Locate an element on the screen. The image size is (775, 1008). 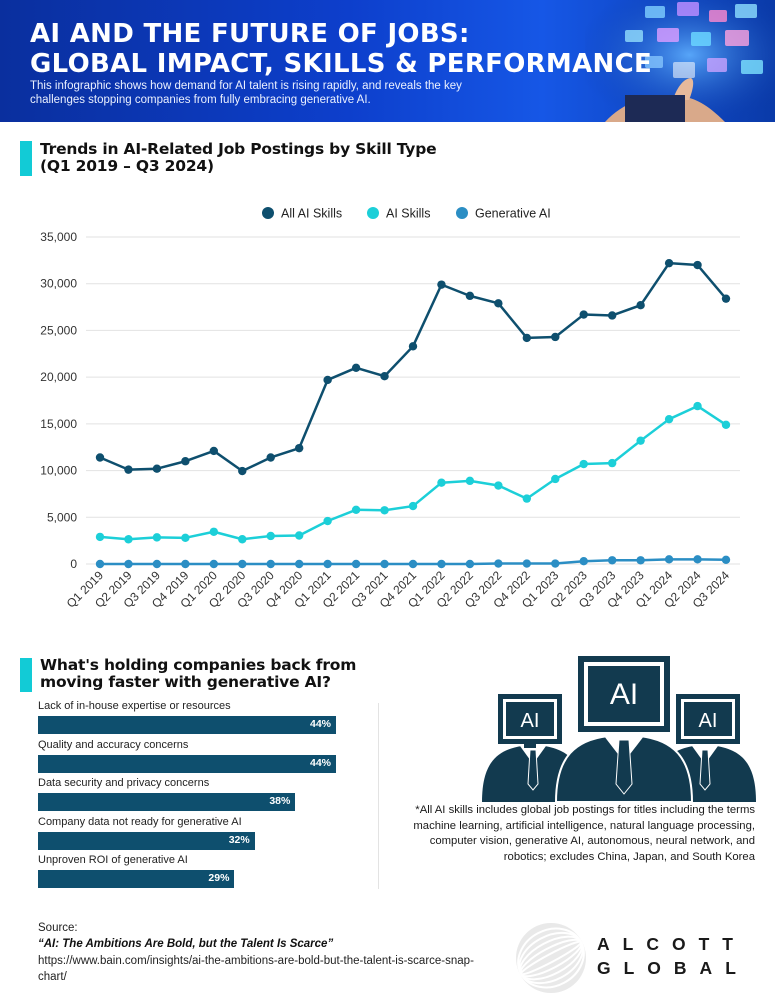
bar-category-label: Company data not ready for generative AI is located at coordinates (140, 821).